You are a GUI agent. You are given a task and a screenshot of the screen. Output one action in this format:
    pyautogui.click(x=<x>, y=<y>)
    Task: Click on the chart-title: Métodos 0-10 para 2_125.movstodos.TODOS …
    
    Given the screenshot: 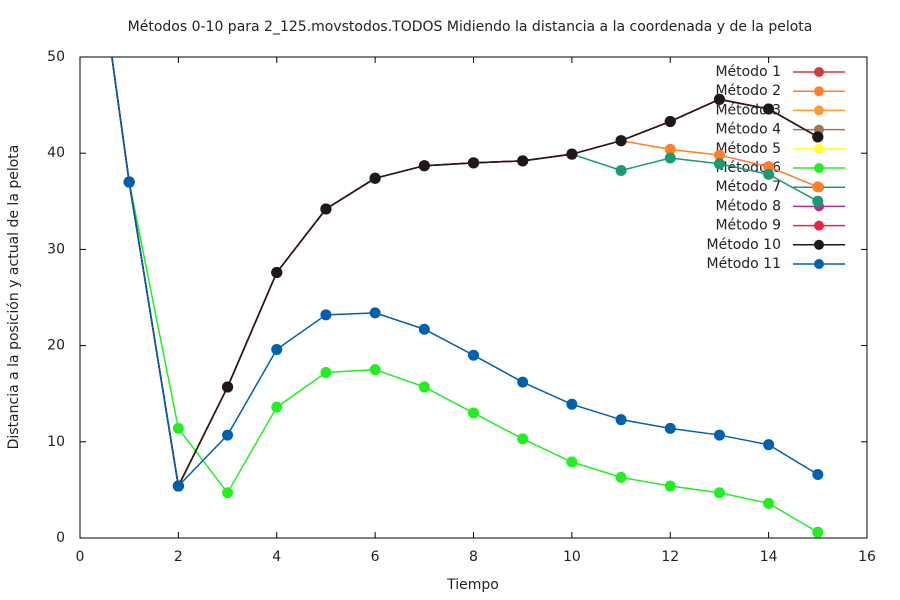 What is the action you would take?
    pyautogui.click(x=470, y=27)
    